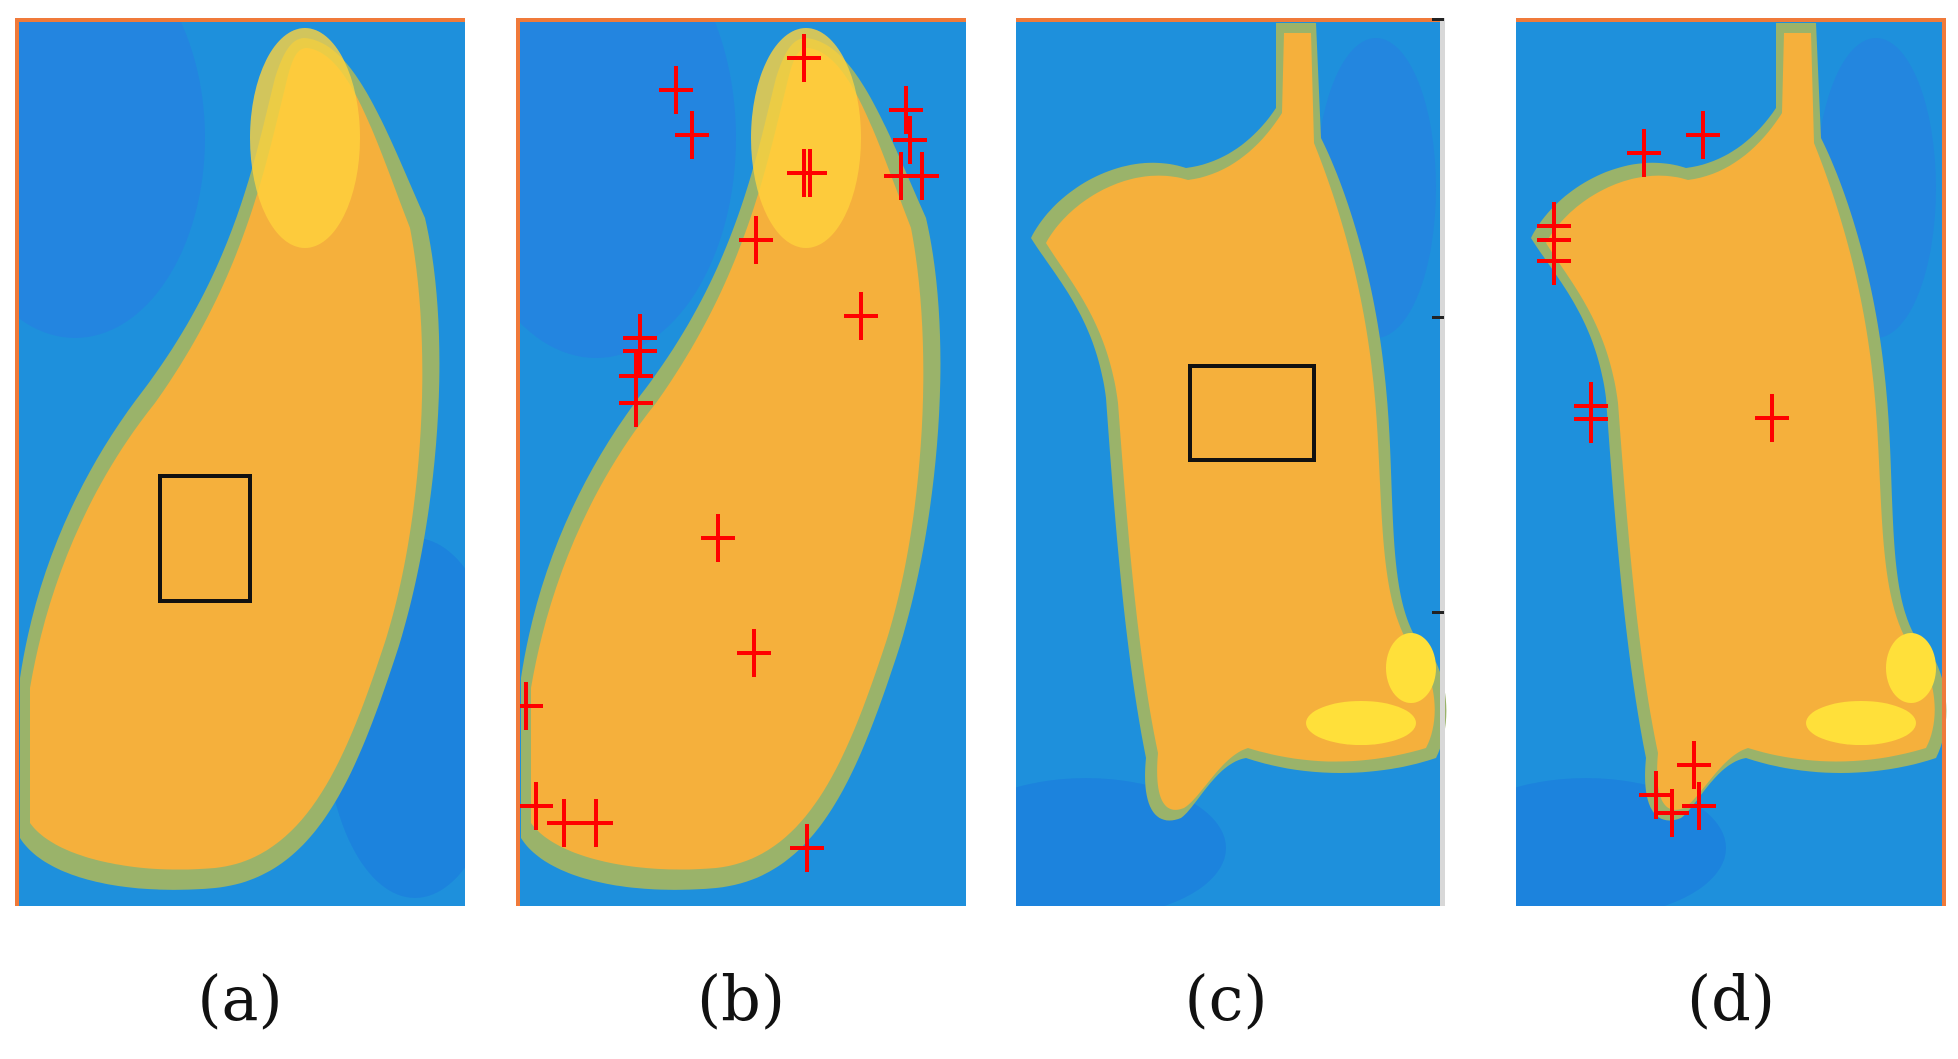  I want to click on caption-d: (d), so click(1731, 998).